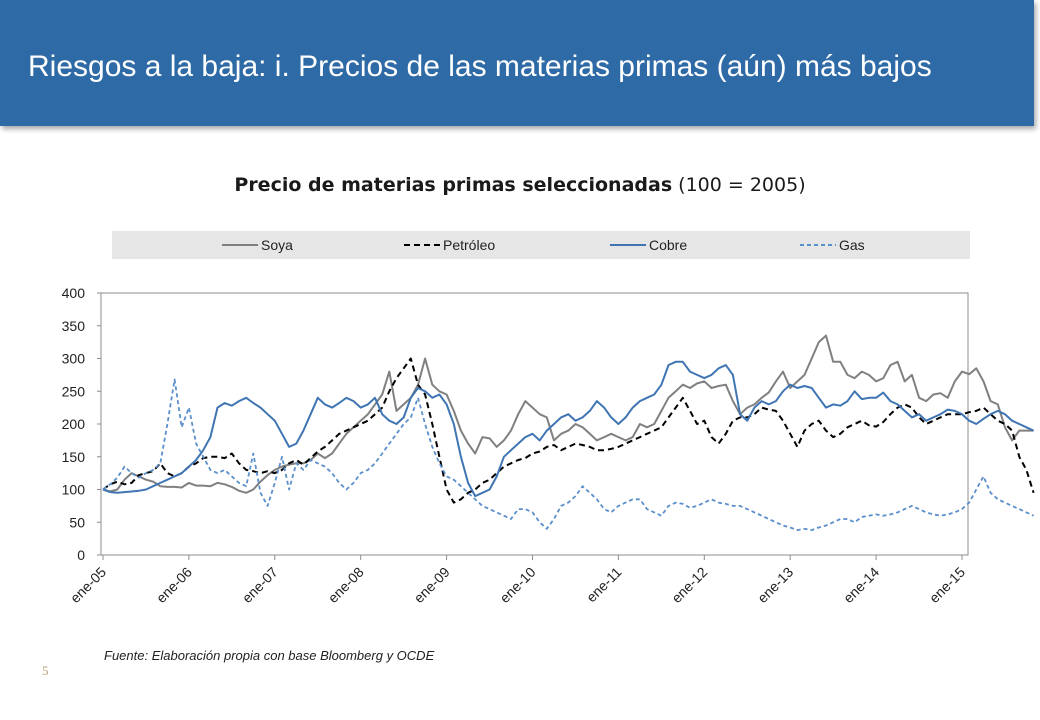  Describe the element at coordinates (517, 585) in the screenshot. I see `x-tick-label: ene-10` at that location.